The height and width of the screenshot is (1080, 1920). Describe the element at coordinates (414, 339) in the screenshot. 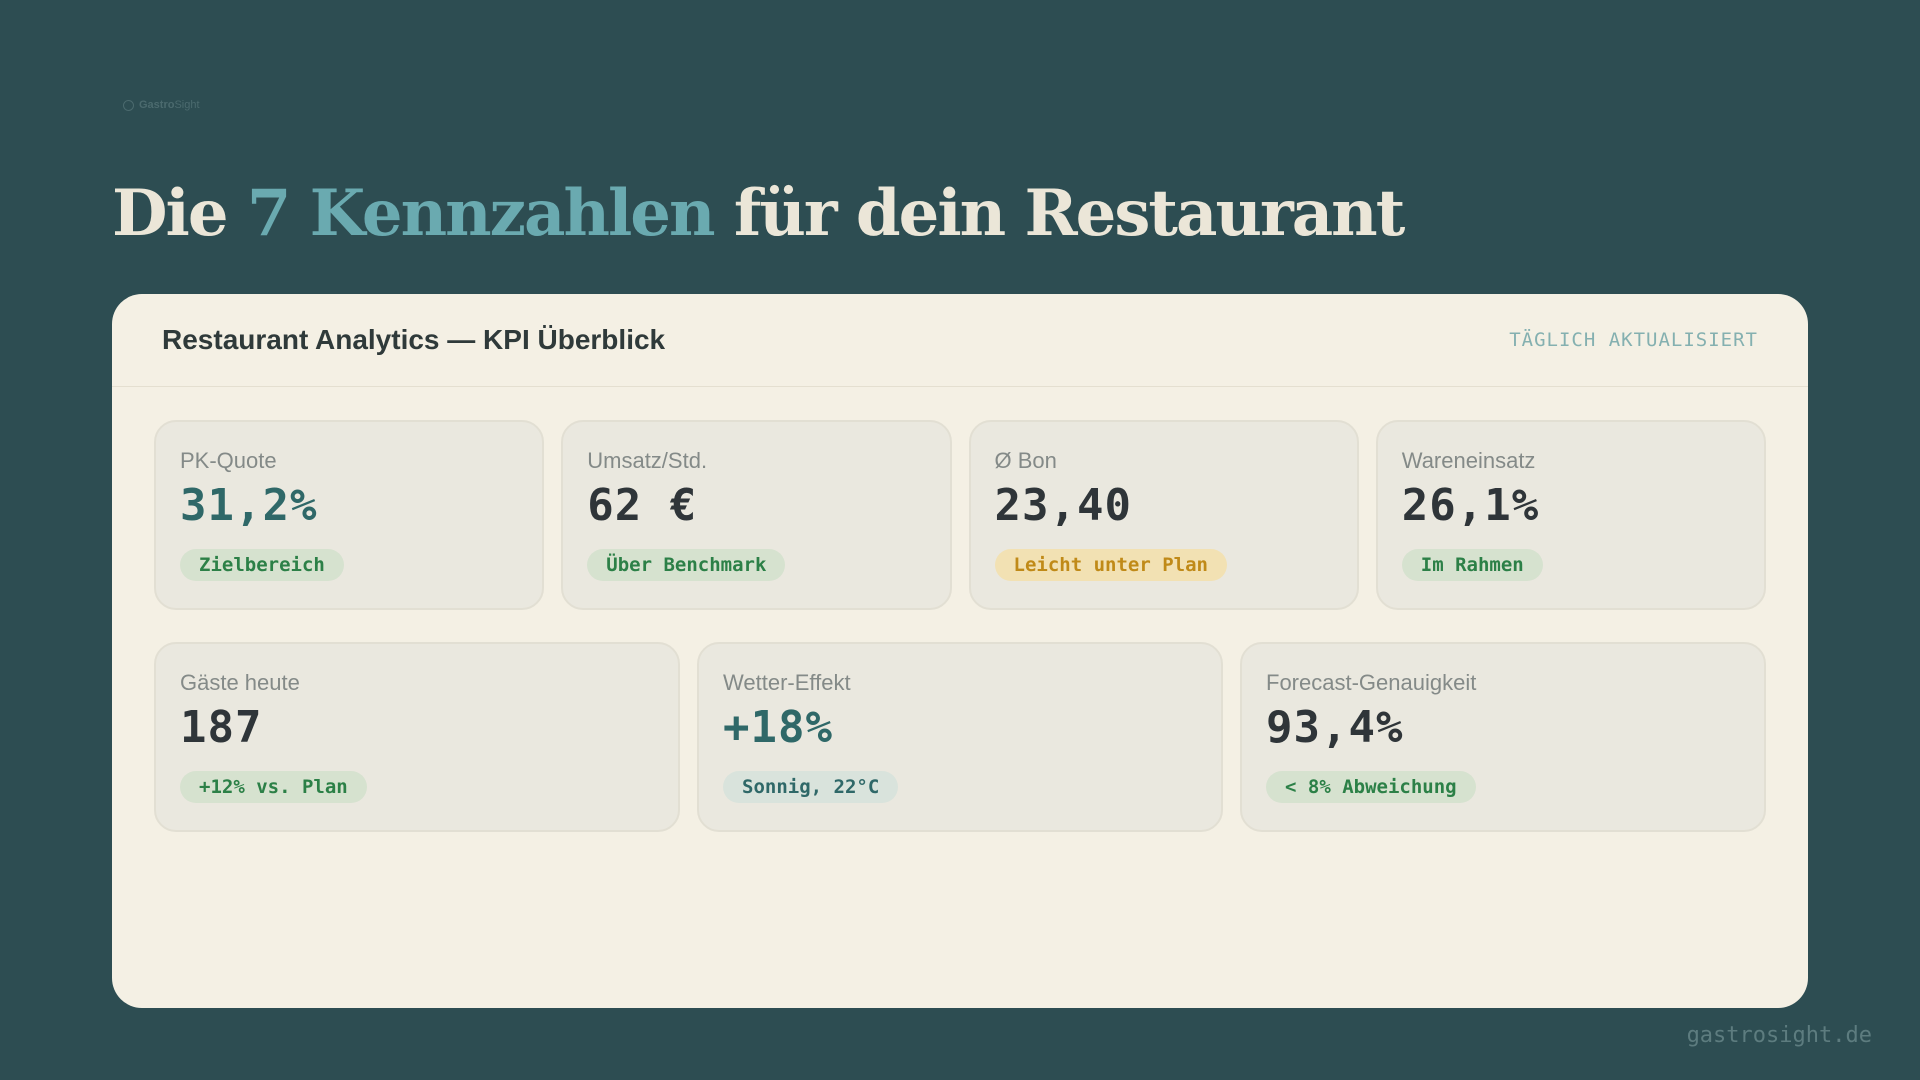

I see `panel-title: Restaurant Analytics — KPI Überblick` at that location.